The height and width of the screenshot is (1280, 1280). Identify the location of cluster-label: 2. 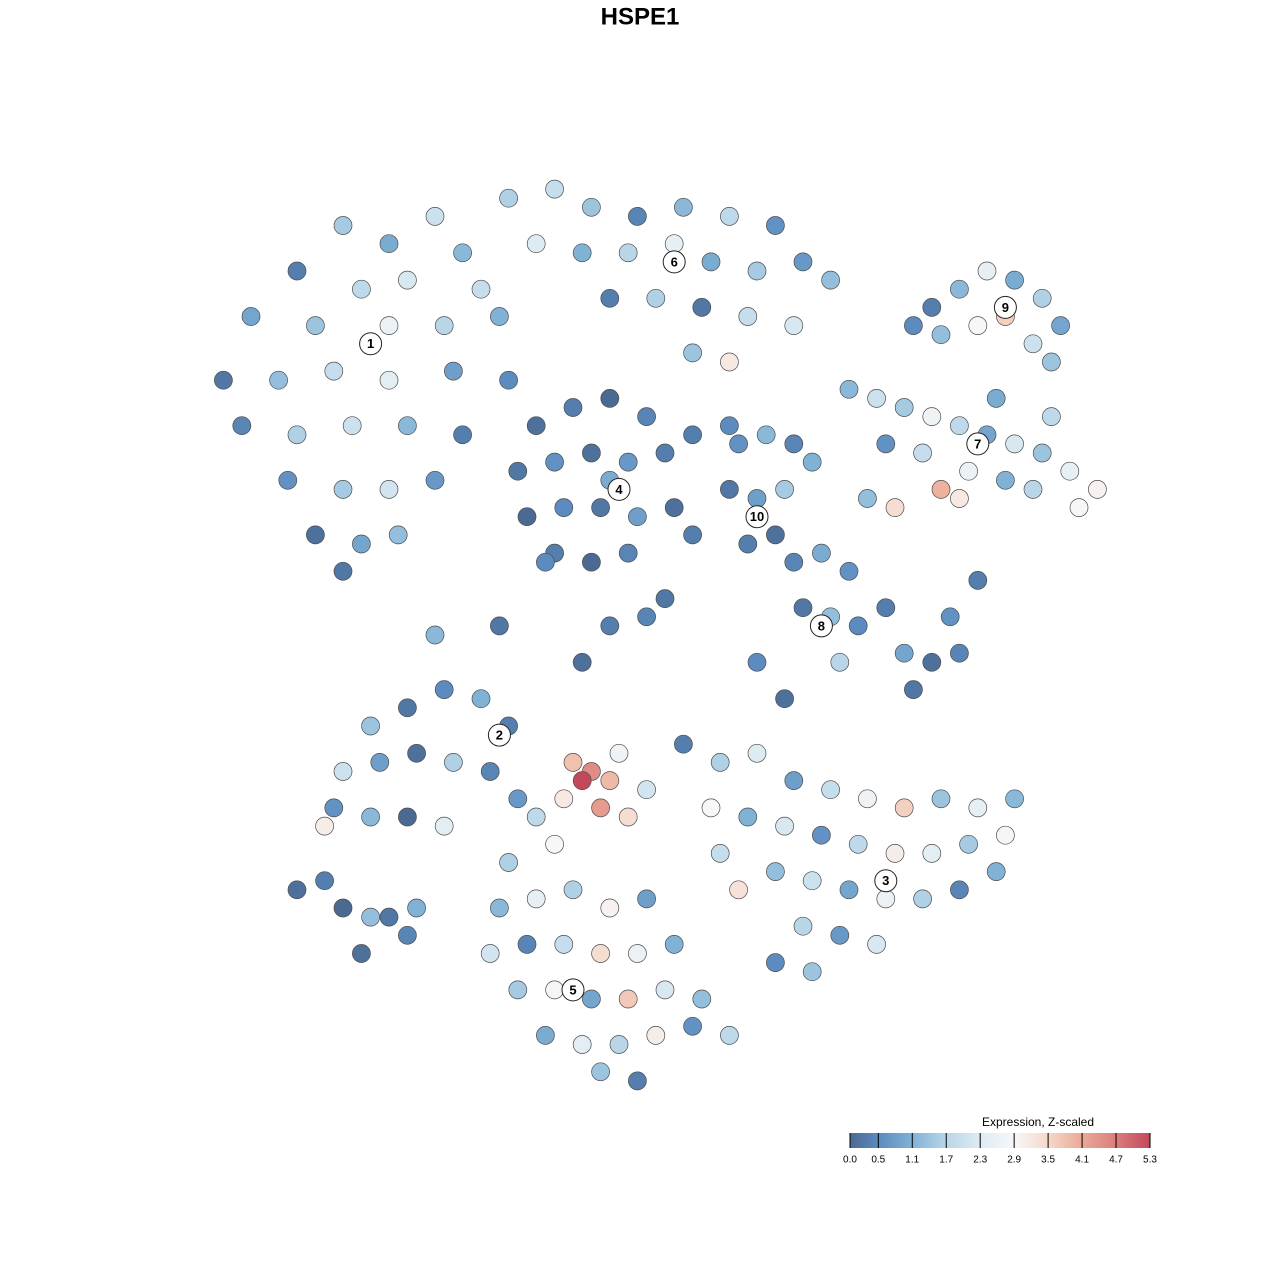
(499, 735).